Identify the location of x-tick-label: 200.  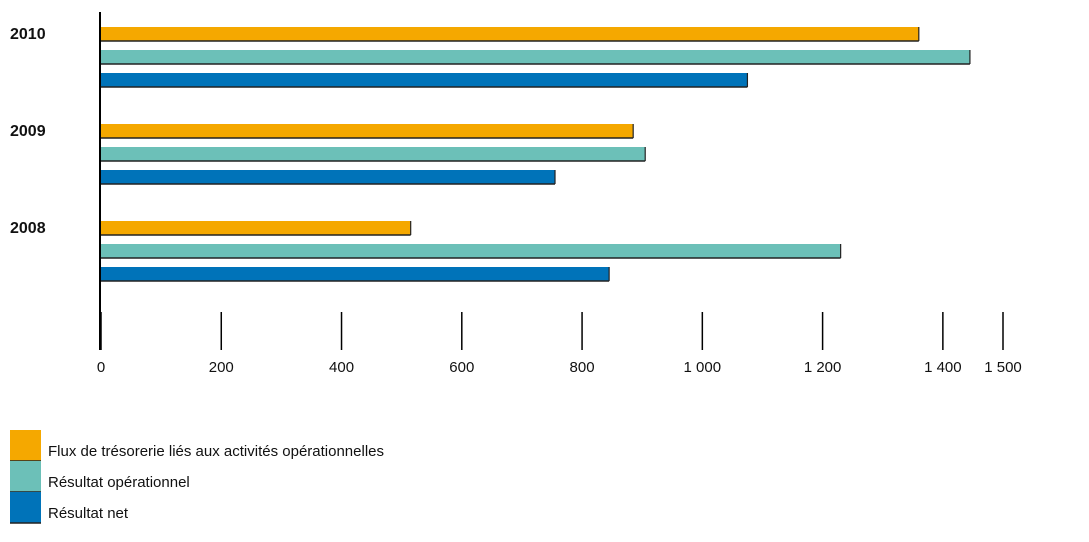
(221, 367).